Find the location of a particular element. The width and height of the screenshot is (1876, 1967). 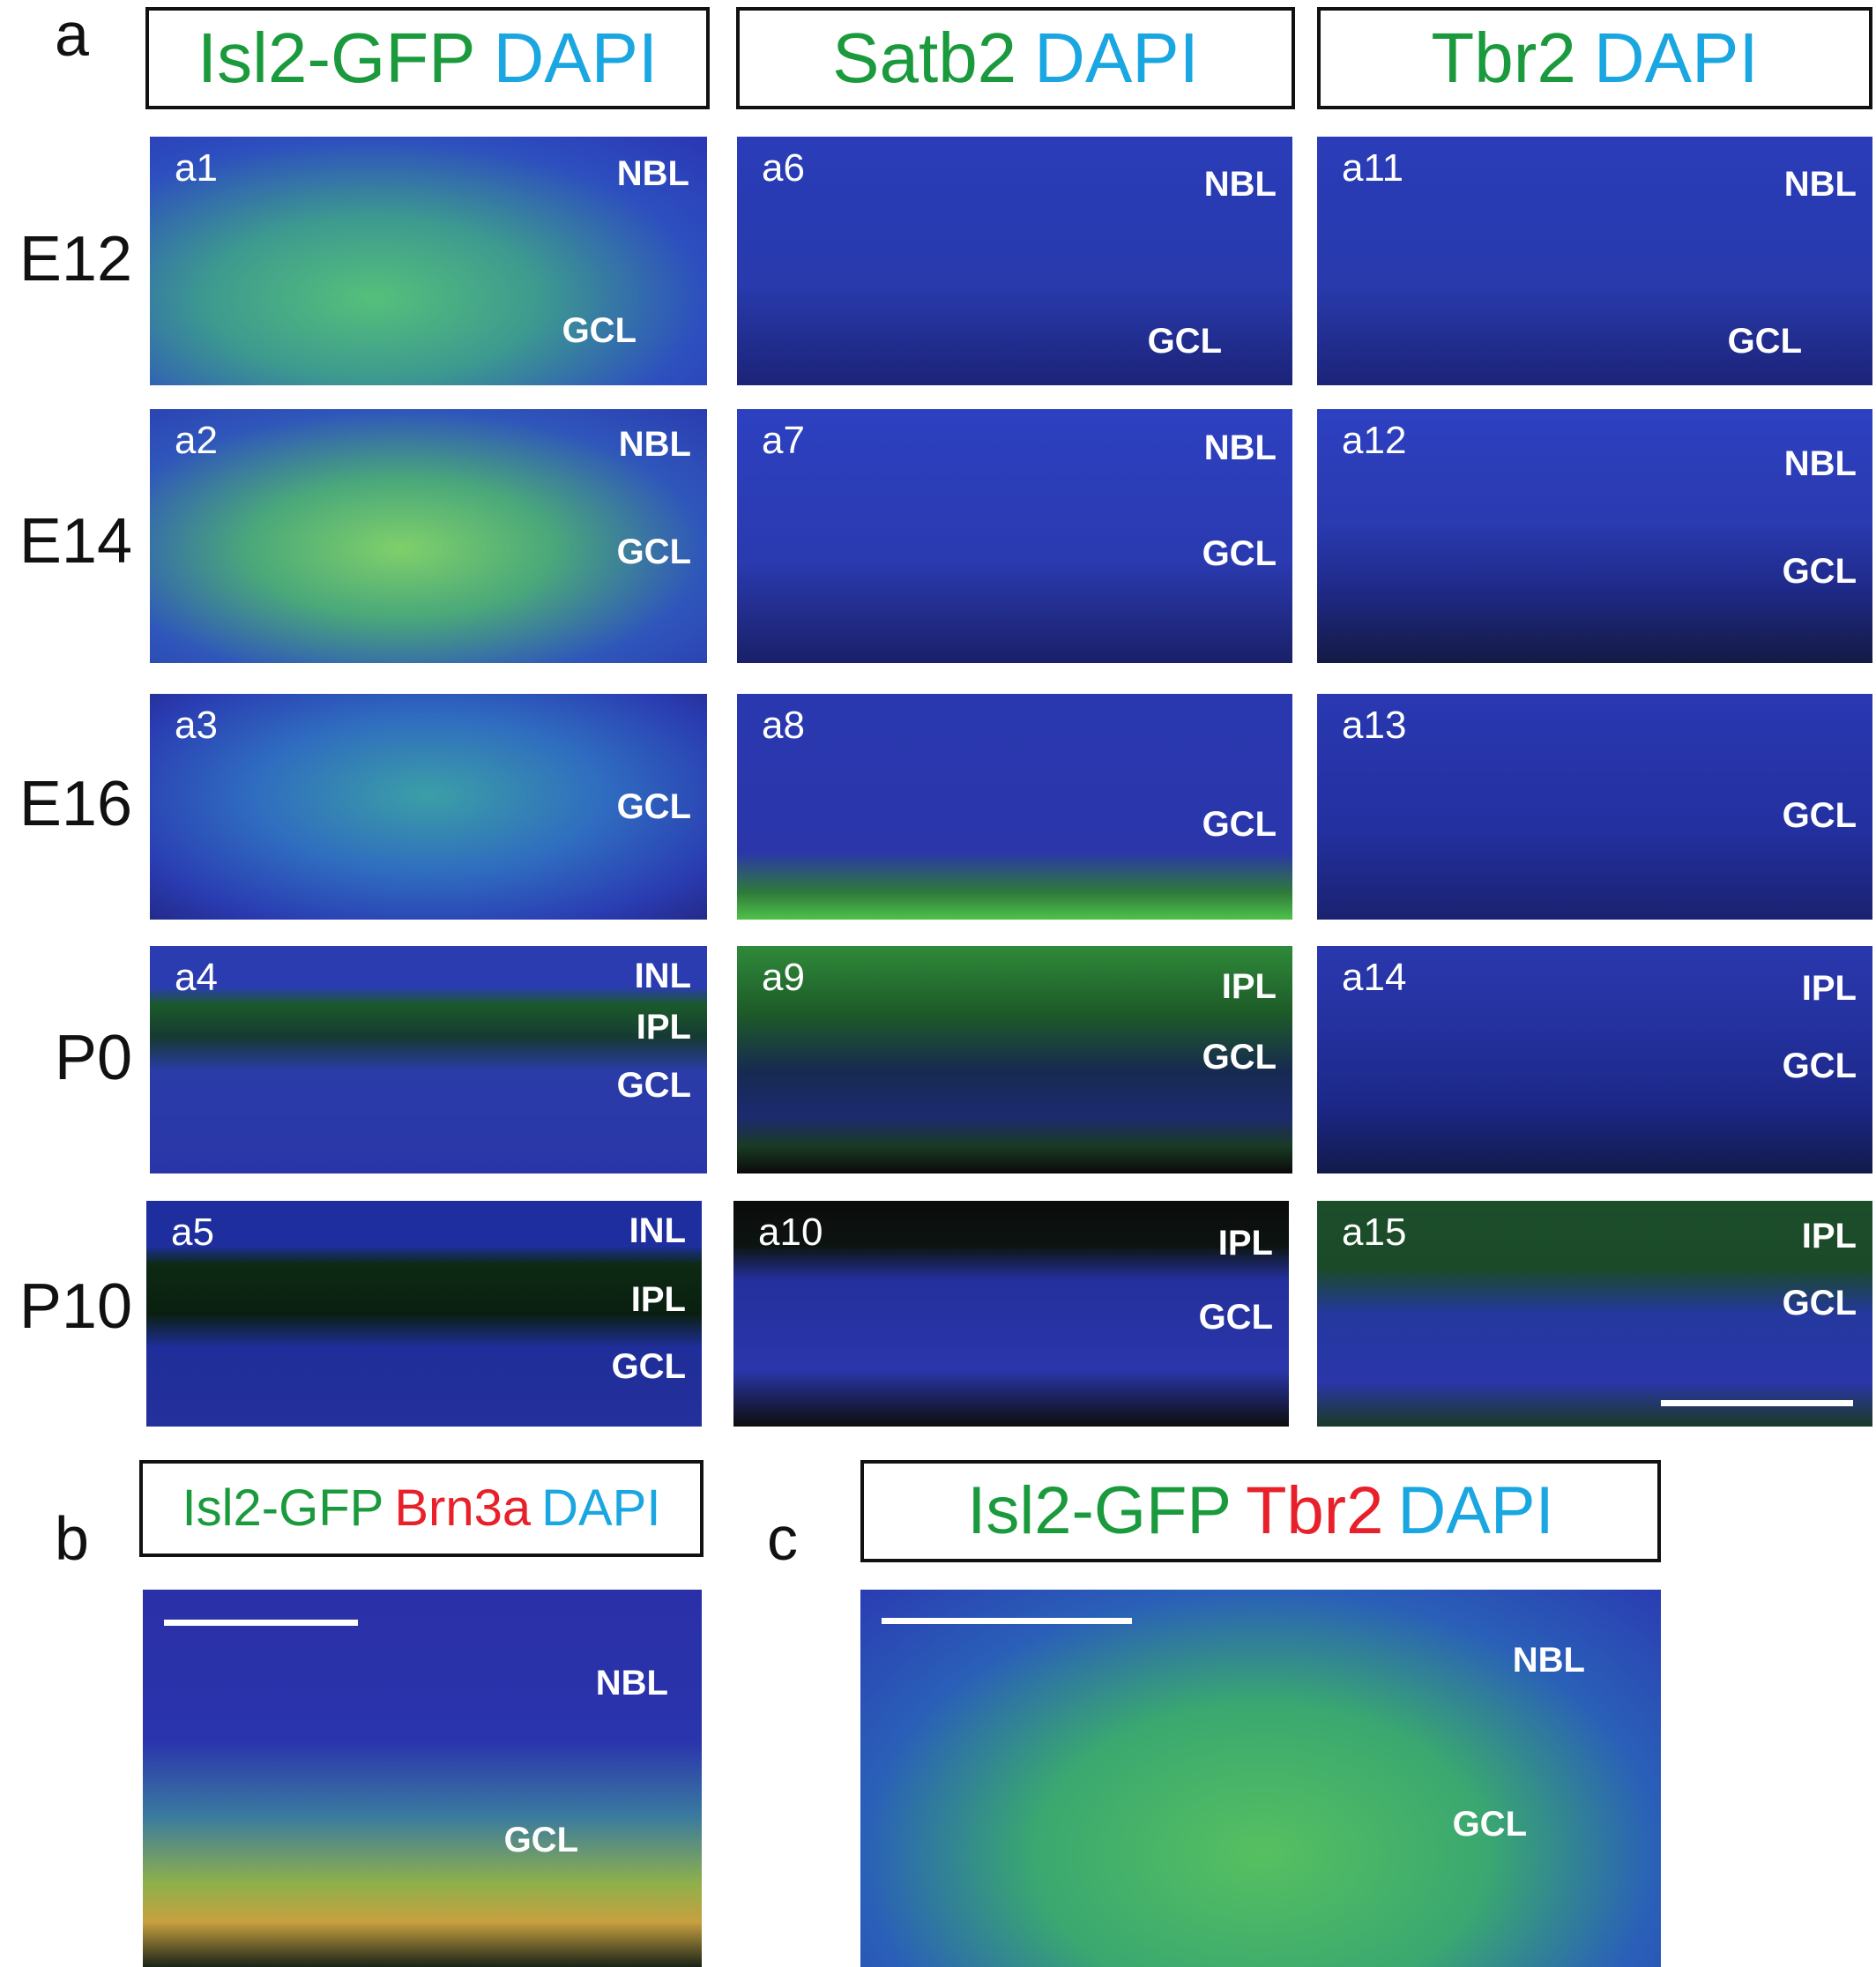

panel-id: a5 is located at coordinates (192, 1232).